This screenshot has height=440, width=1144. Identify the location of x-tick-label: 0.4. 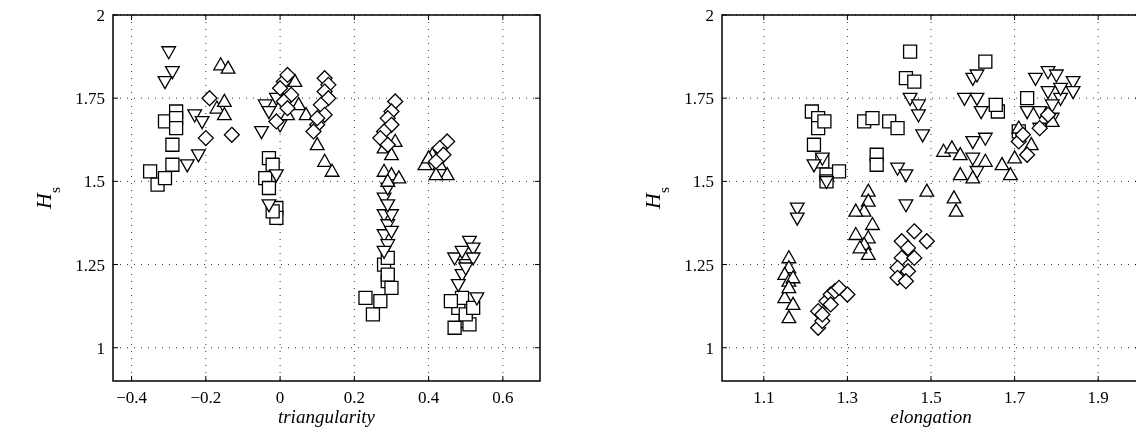
(428, 397).